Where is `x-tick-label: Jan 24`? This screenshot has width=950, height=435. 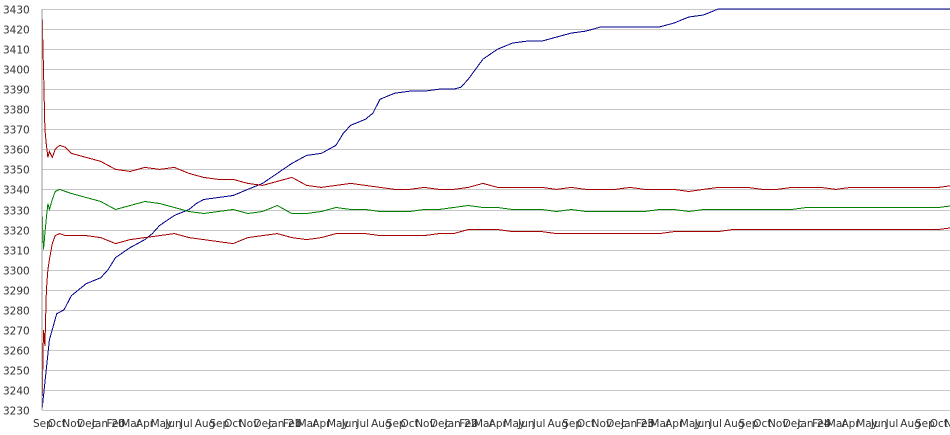 x-tick-label: Jan 24 is located at coordinates (813, 424).